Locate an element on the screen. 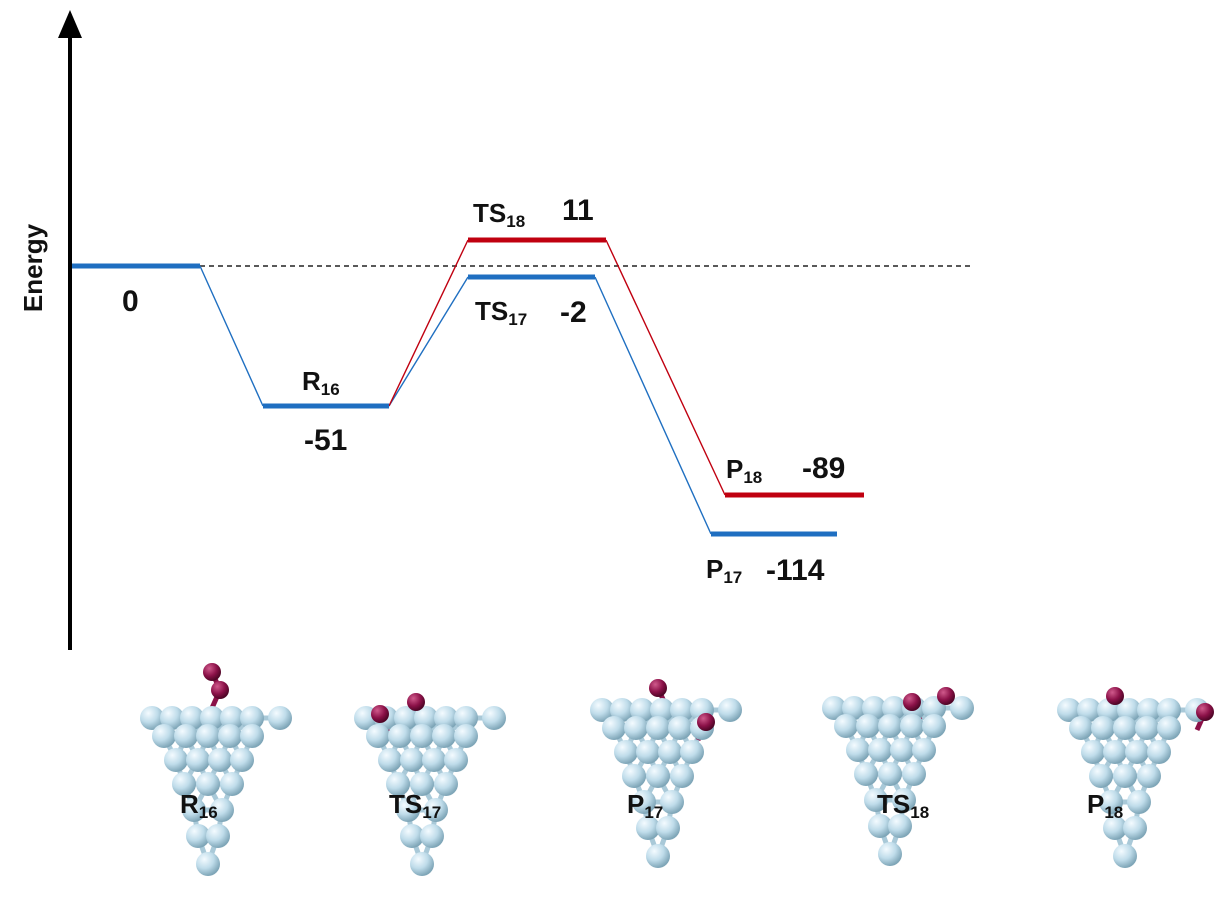  structure-caption-ts18: TS18 is located at coordinates (903, 805).